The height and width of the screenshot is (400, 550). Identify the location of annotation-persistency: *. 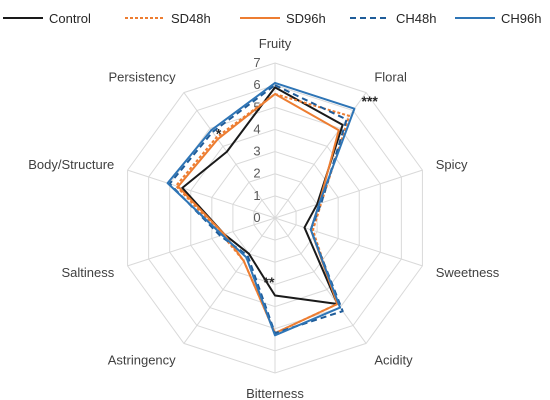
(219, 134).